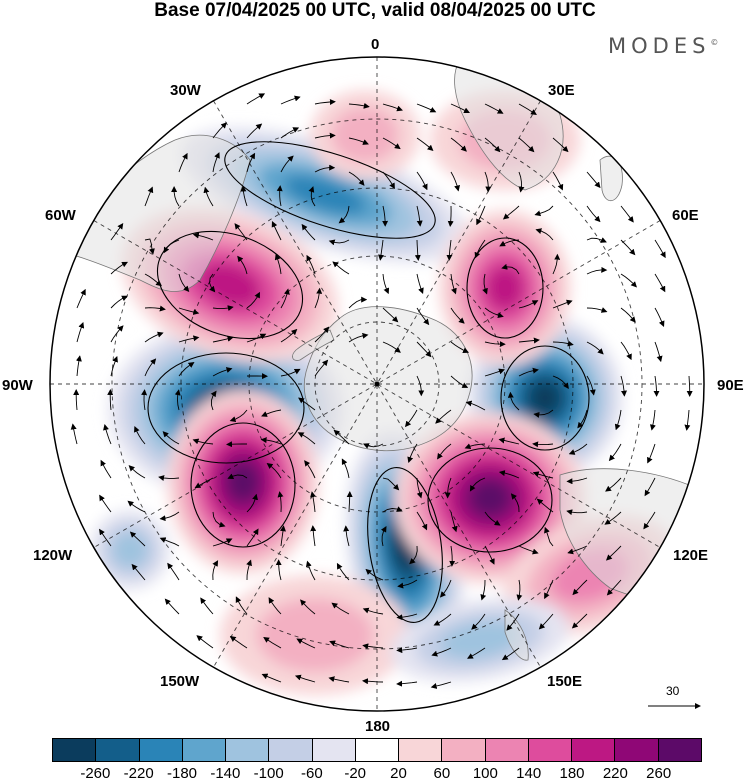  What do you see at coordinates (516, 635) in the screenshot?
I see `new-zealand-land` at bounding box center [516, 635].